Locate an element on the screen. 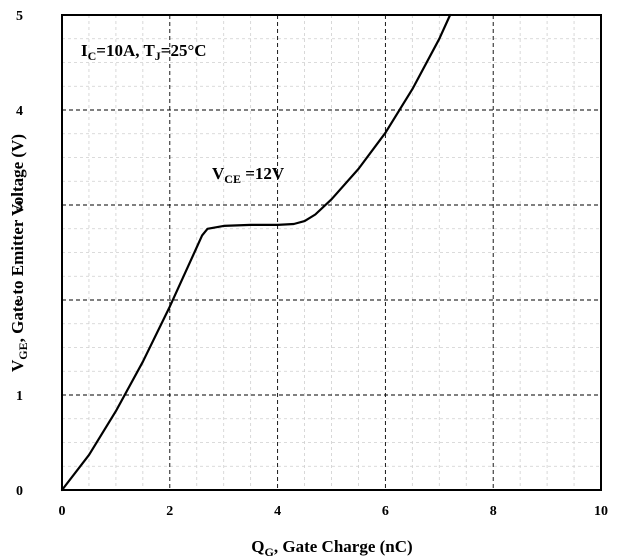 Image resolution: width=617 pixels, height=560 pixels. y-axis-title: VGE, Gate to Emitter Voltage (V) is located at coordinates (19, 253).